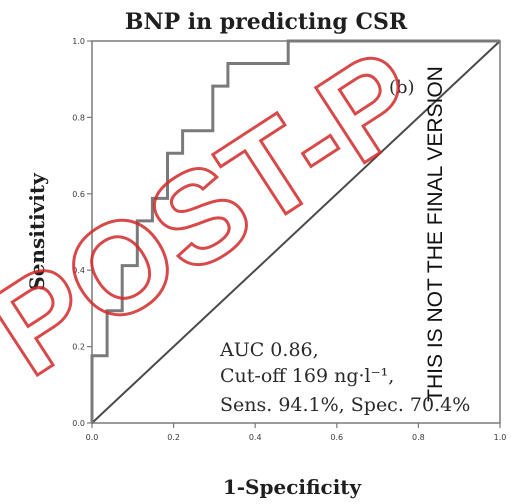  I want to click on annotation-sens-spec: Sens. 94.1%, Spec. 70.4%, so click(345, 405).